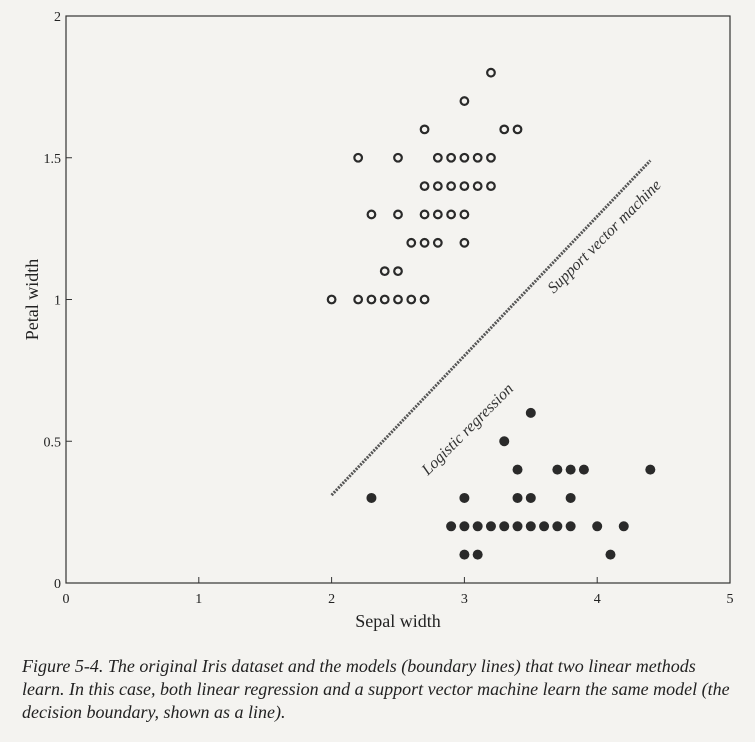 The height and width of the screenshot is (742, 755). Describe the element at coordinates (66, 599) in the screenshot. I see `x-tick-label: 0` at that location.